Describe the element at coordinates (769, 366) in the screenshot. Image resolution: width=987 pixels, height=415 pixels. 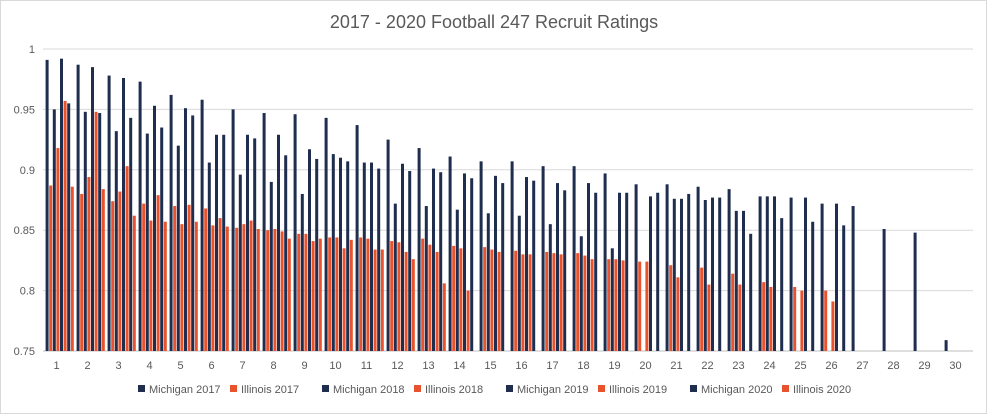
I see `x-tick-label: 24` at that location.